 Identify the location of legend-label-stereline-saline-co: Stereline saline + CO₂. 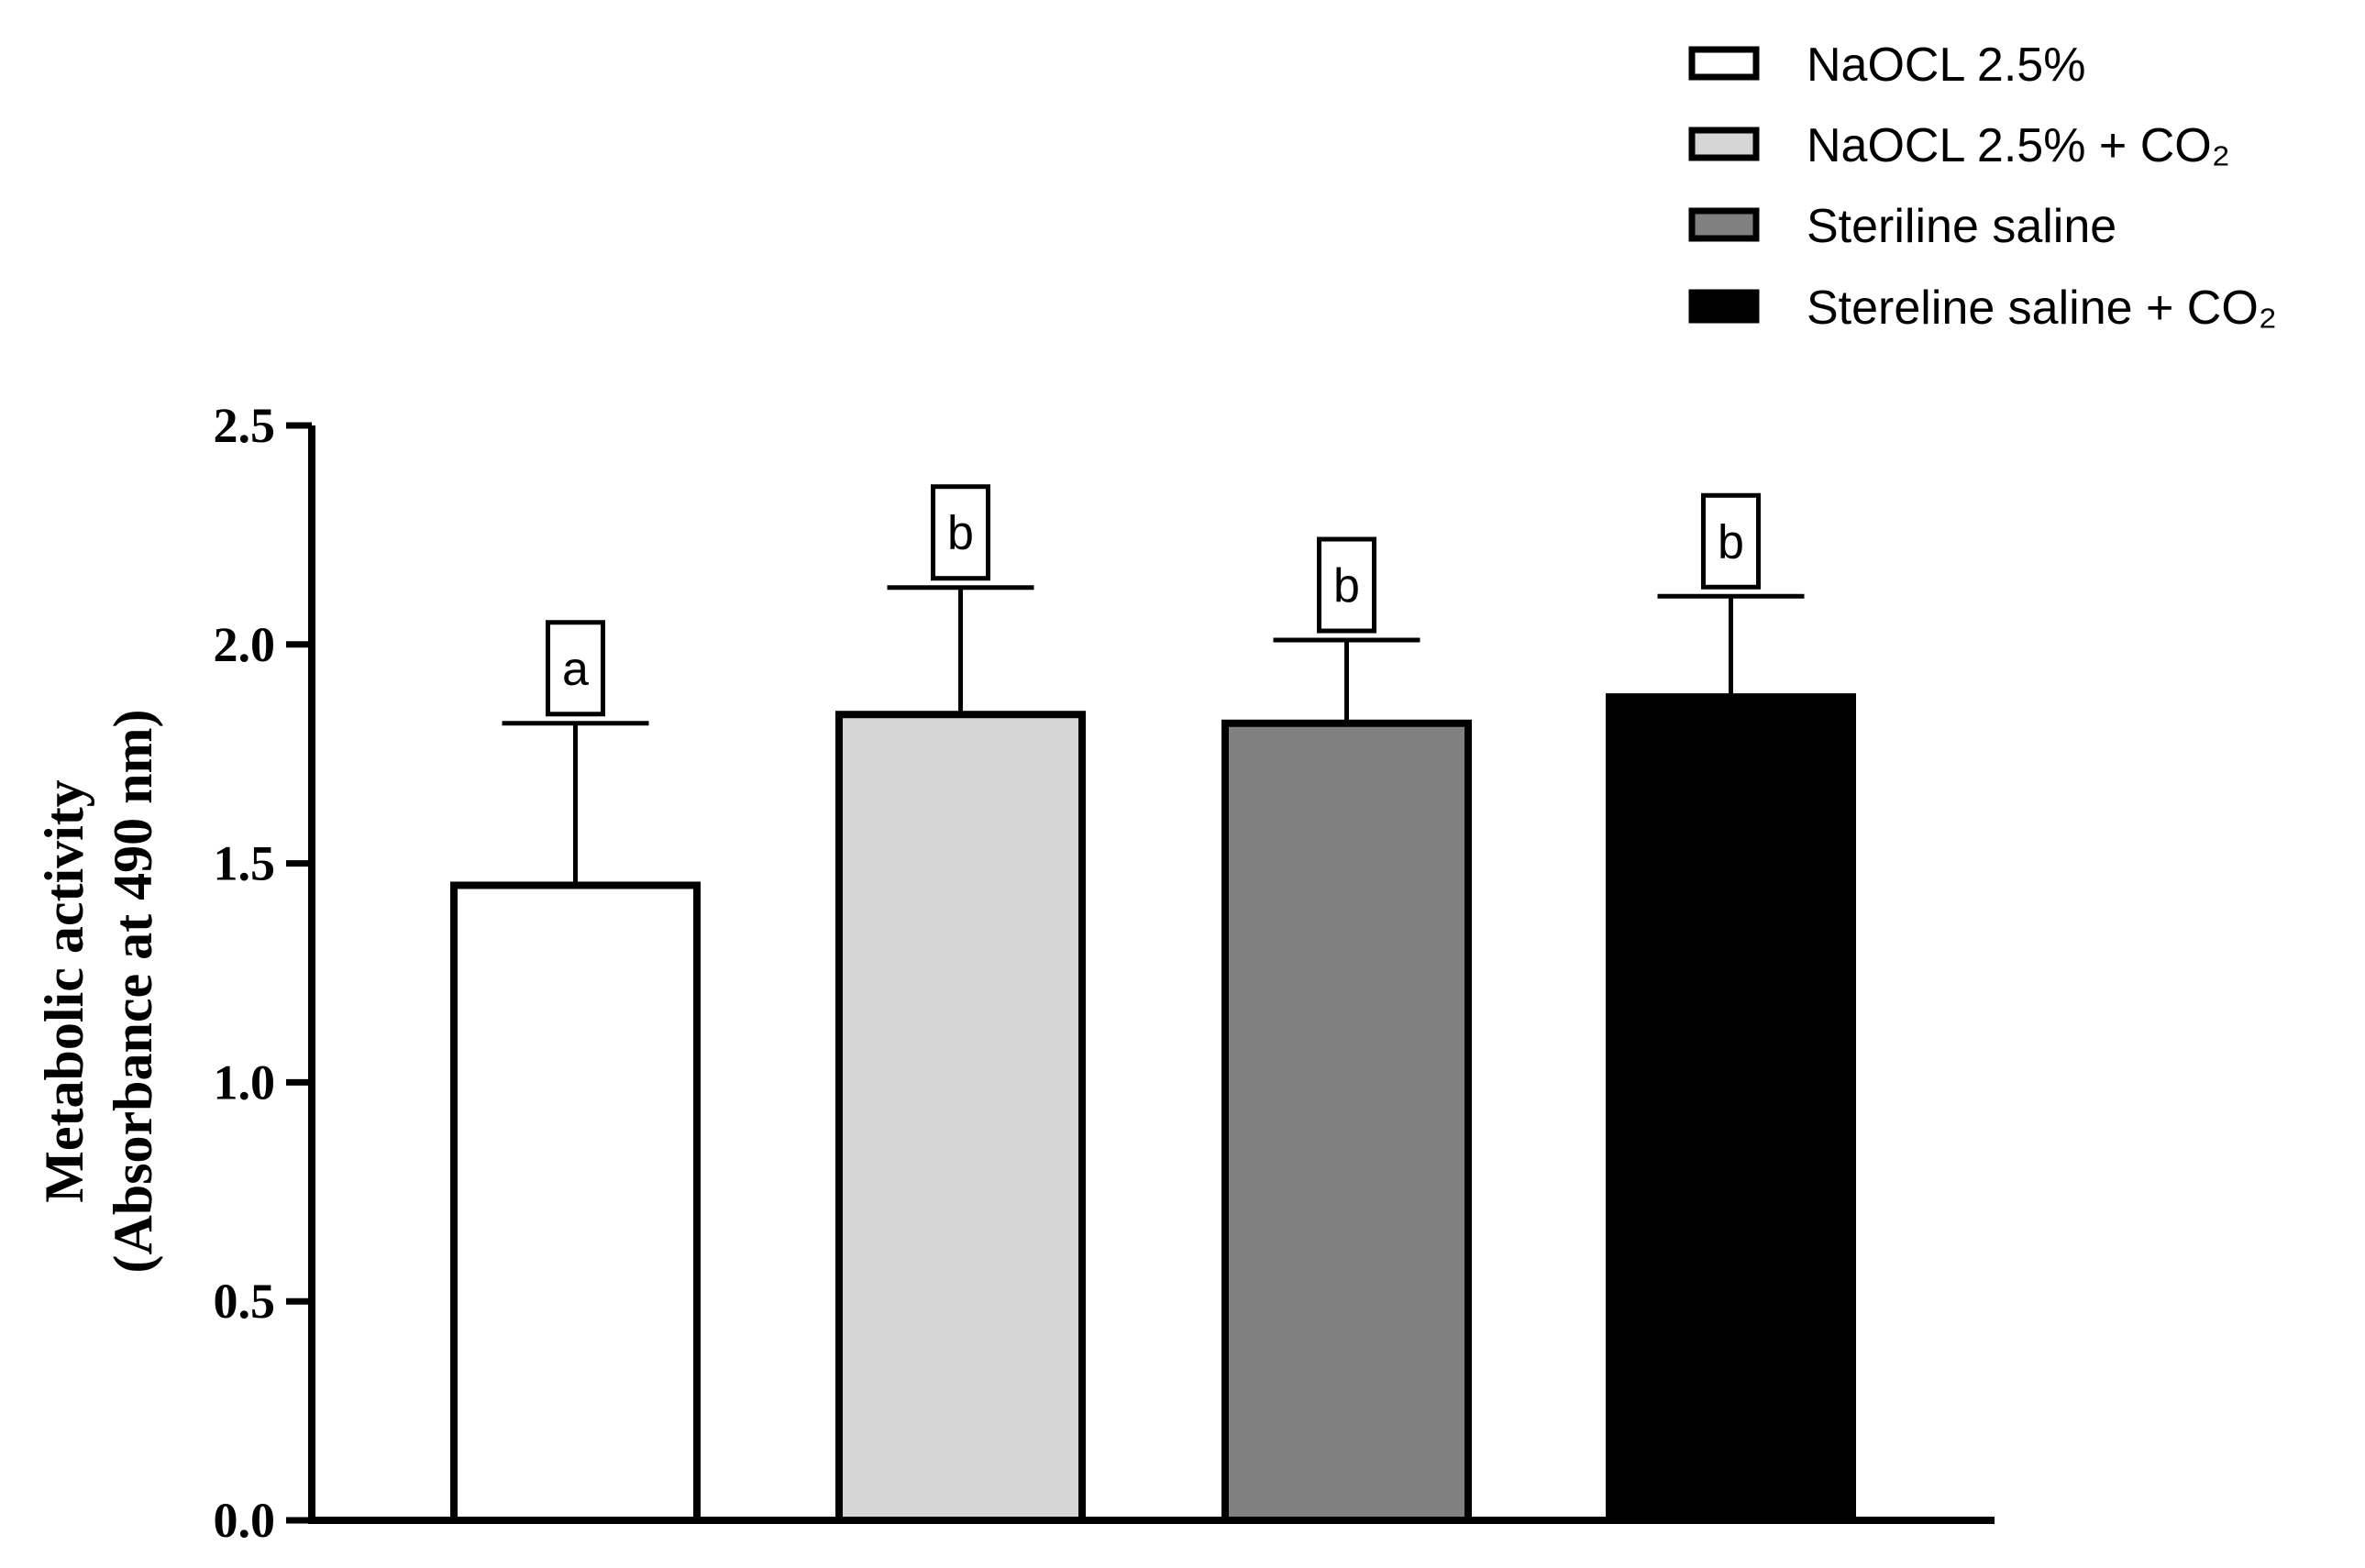
(2042, 308).